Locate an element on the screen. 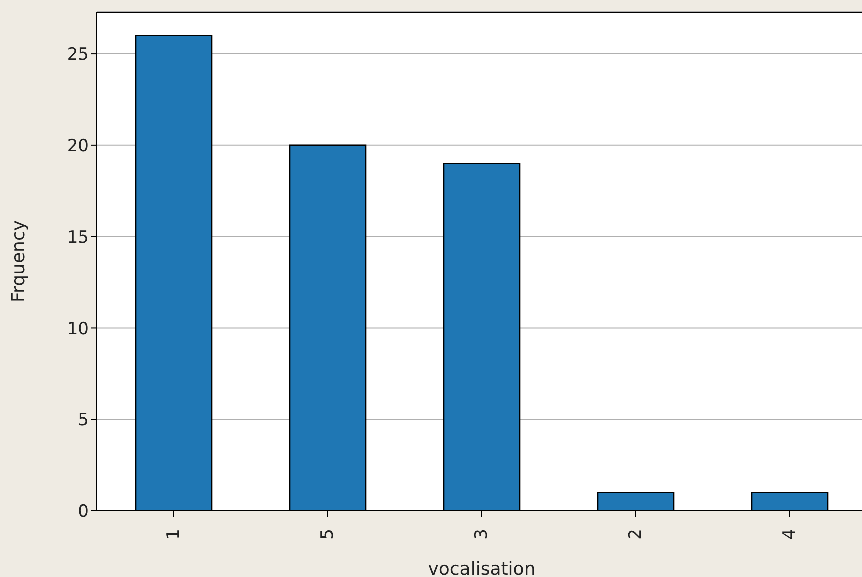  y-tick-label: 20 is located at coordinates (78, 146).